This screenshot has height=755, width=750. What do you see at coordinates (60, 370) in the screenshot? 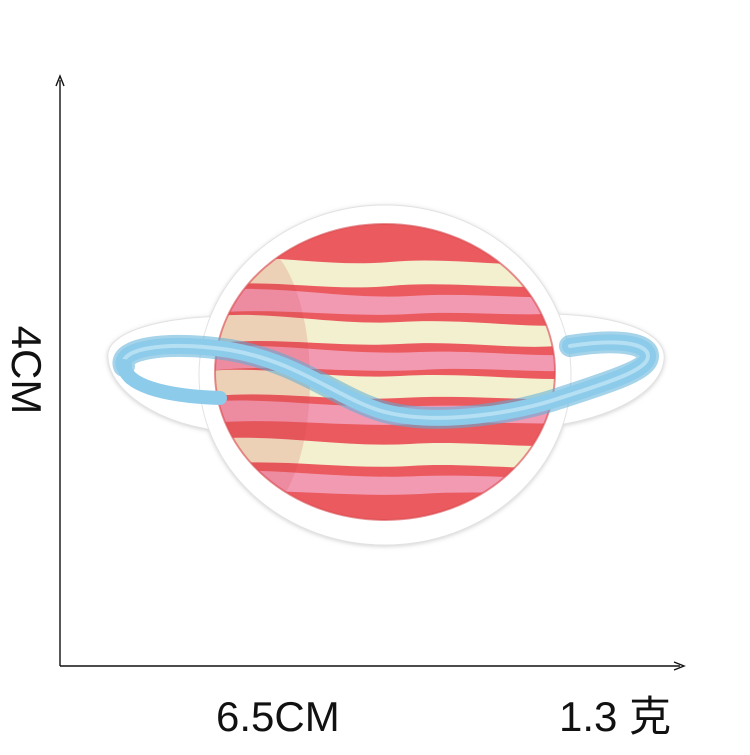
I see `vertical-axis` at bounding box center [60, 370].